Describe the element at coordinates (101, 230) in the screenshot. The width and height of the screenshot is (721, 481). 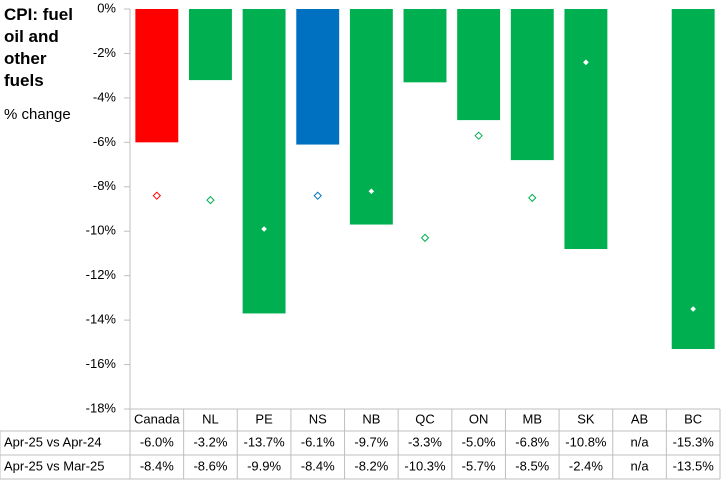
I see `y-tick-label: -10%` at that location.